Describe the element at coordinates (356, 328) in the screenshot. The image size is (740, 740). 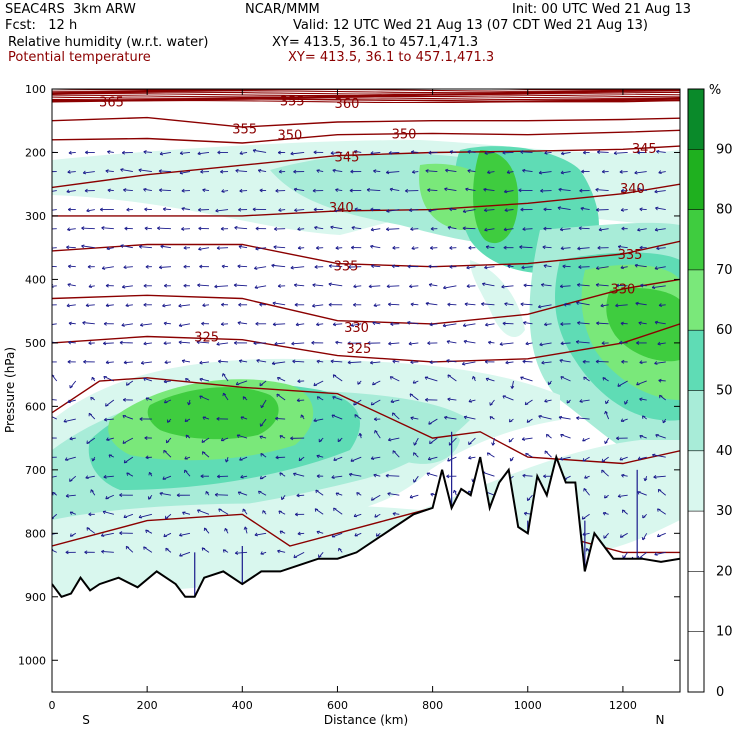
I see `theta-label: 330` at that location.